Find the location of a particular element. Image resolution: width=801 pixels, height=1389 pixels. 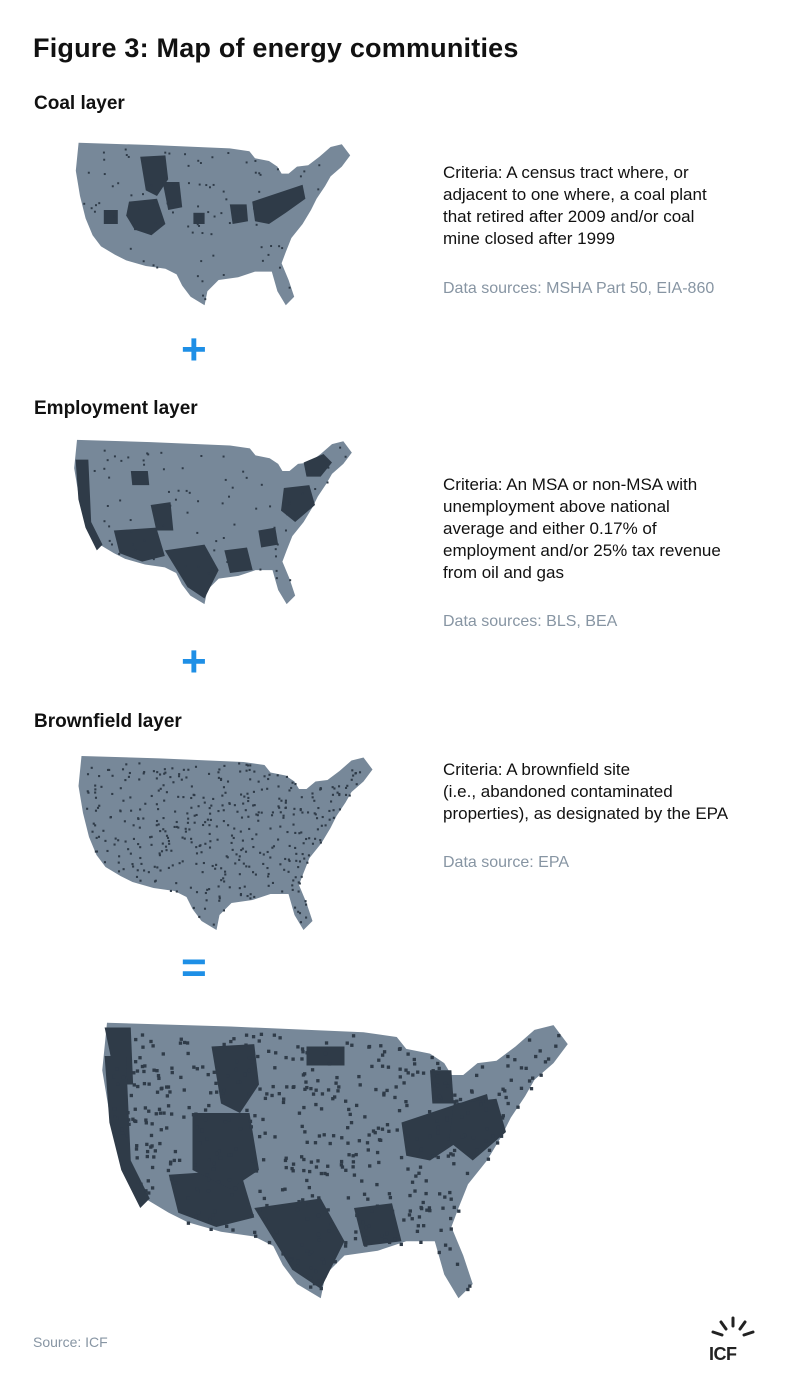

combined-highlights is located at coordinates (305, 1158).